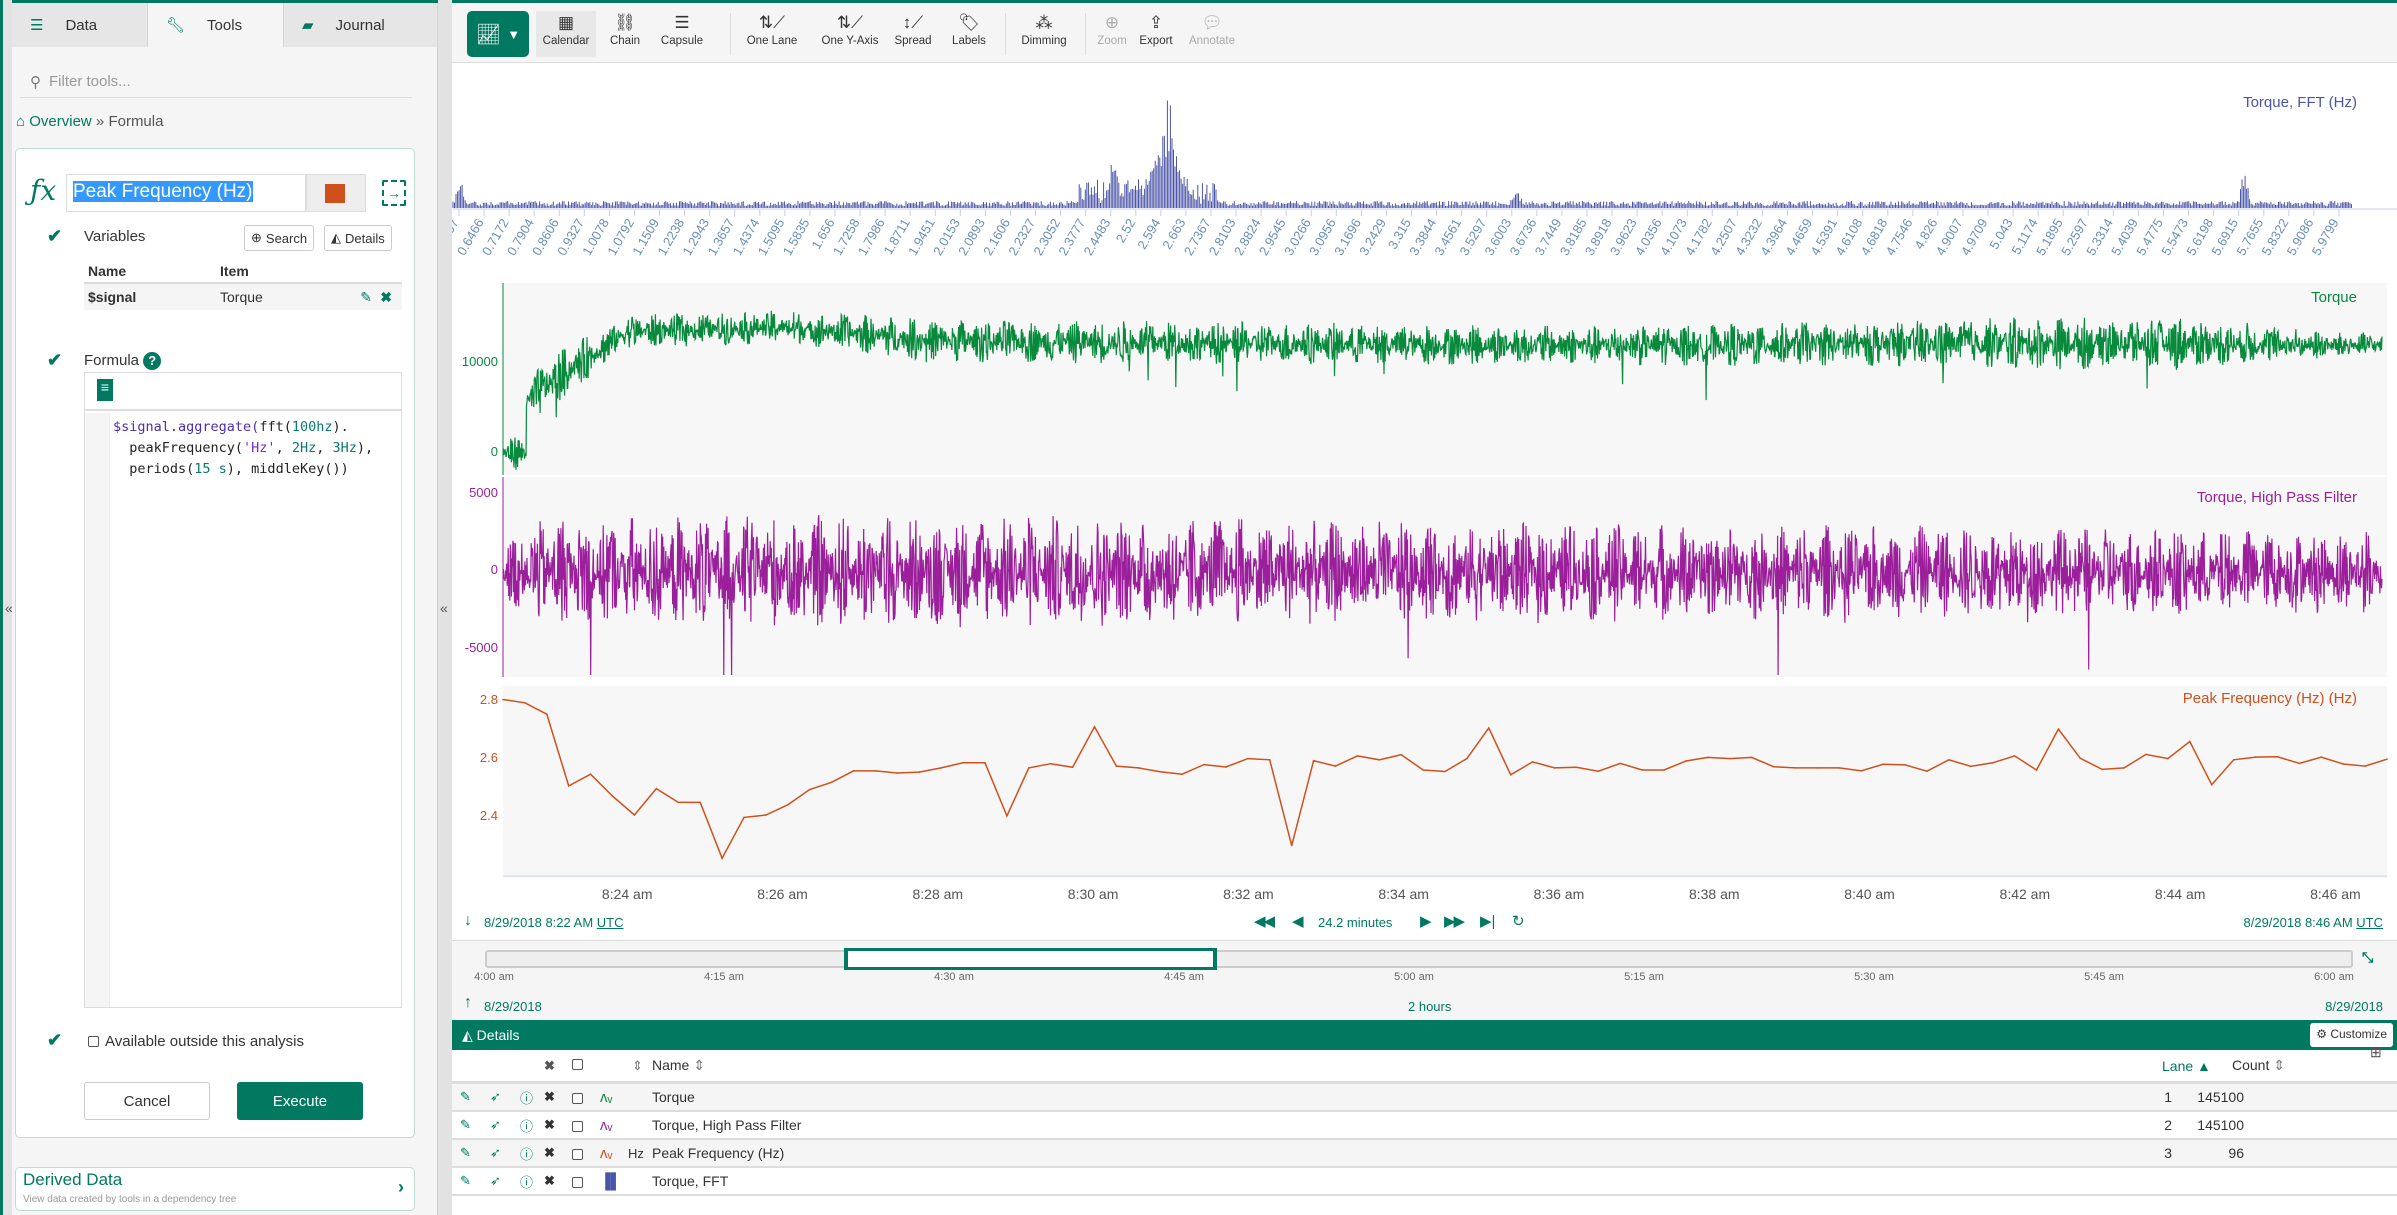 The image size is (2397, 1215). I want to click on arrow-down-icon: ↓, so click(468, 920).